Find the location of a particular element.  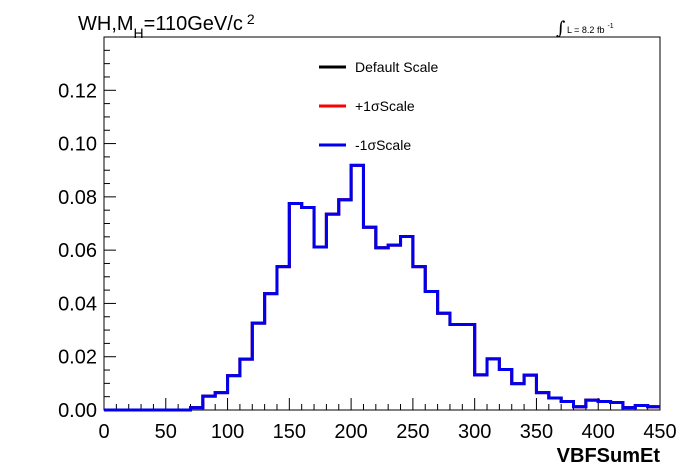

chart-title: WH,MH=110GeV/c 2 is located at coordinates (166, 26).